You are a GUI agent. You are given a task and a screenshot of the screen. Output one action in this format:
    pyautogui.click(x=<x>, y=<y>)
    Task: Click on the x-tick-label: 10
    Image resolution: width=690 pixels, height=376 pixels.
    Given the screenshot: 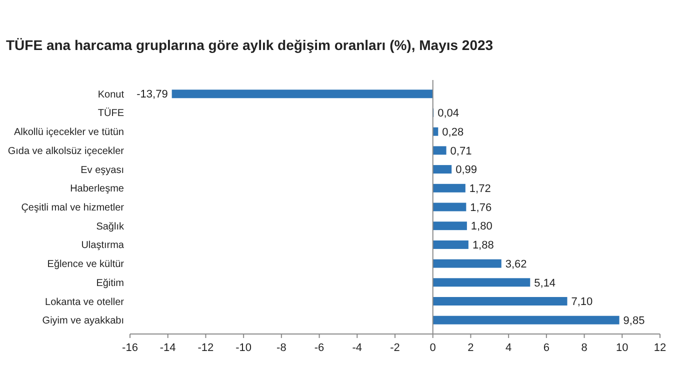 What is the action you would take?
    pyautogui.click(x=622, y=348)
    